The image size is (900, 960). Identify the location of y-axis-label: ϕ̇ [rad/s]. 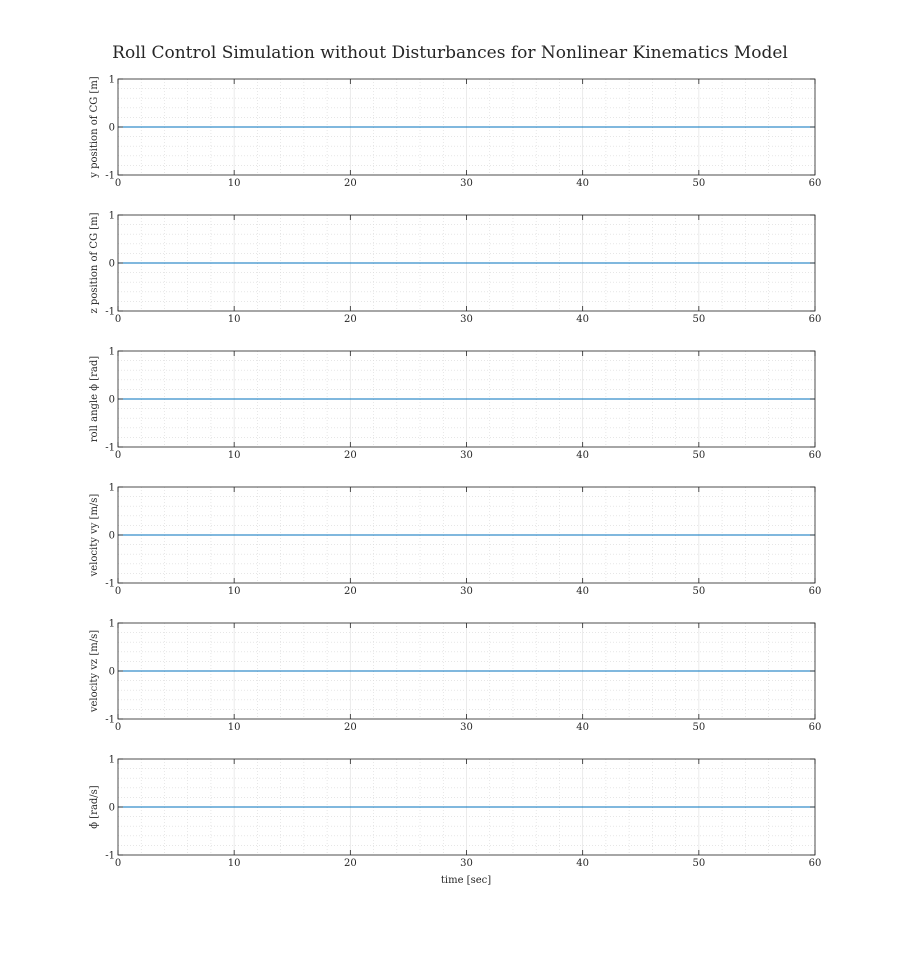
(94, 807).